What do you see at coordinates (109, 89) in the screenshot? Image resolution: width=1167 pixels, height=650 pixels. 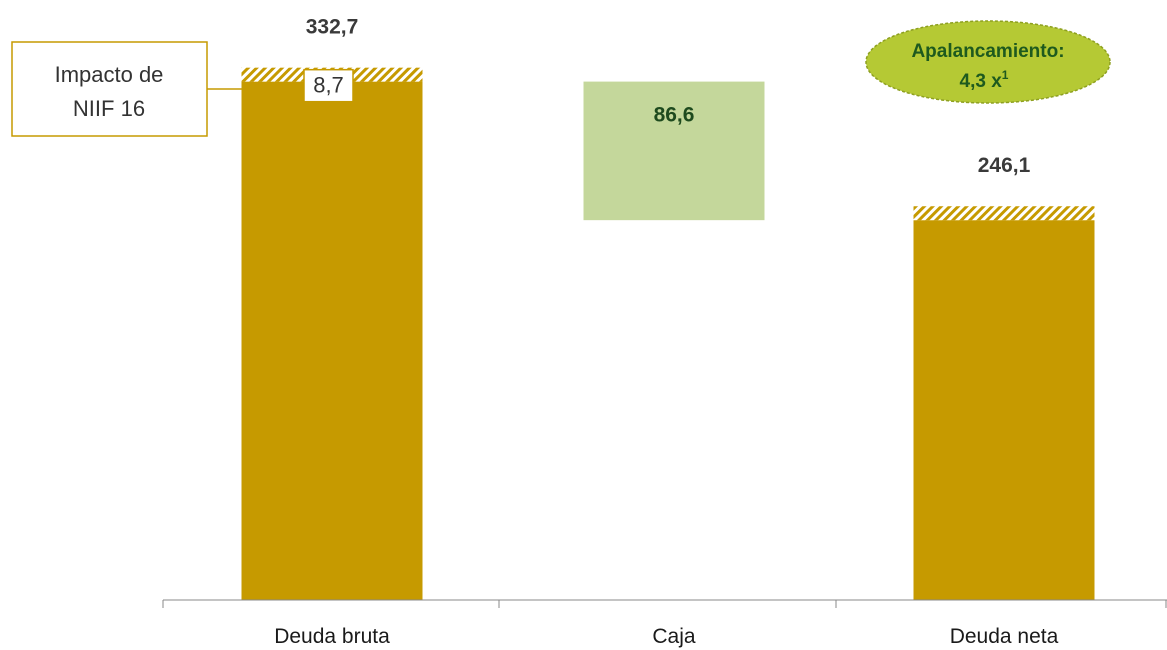 I see `callout-box` at bounding box center [109, 89].